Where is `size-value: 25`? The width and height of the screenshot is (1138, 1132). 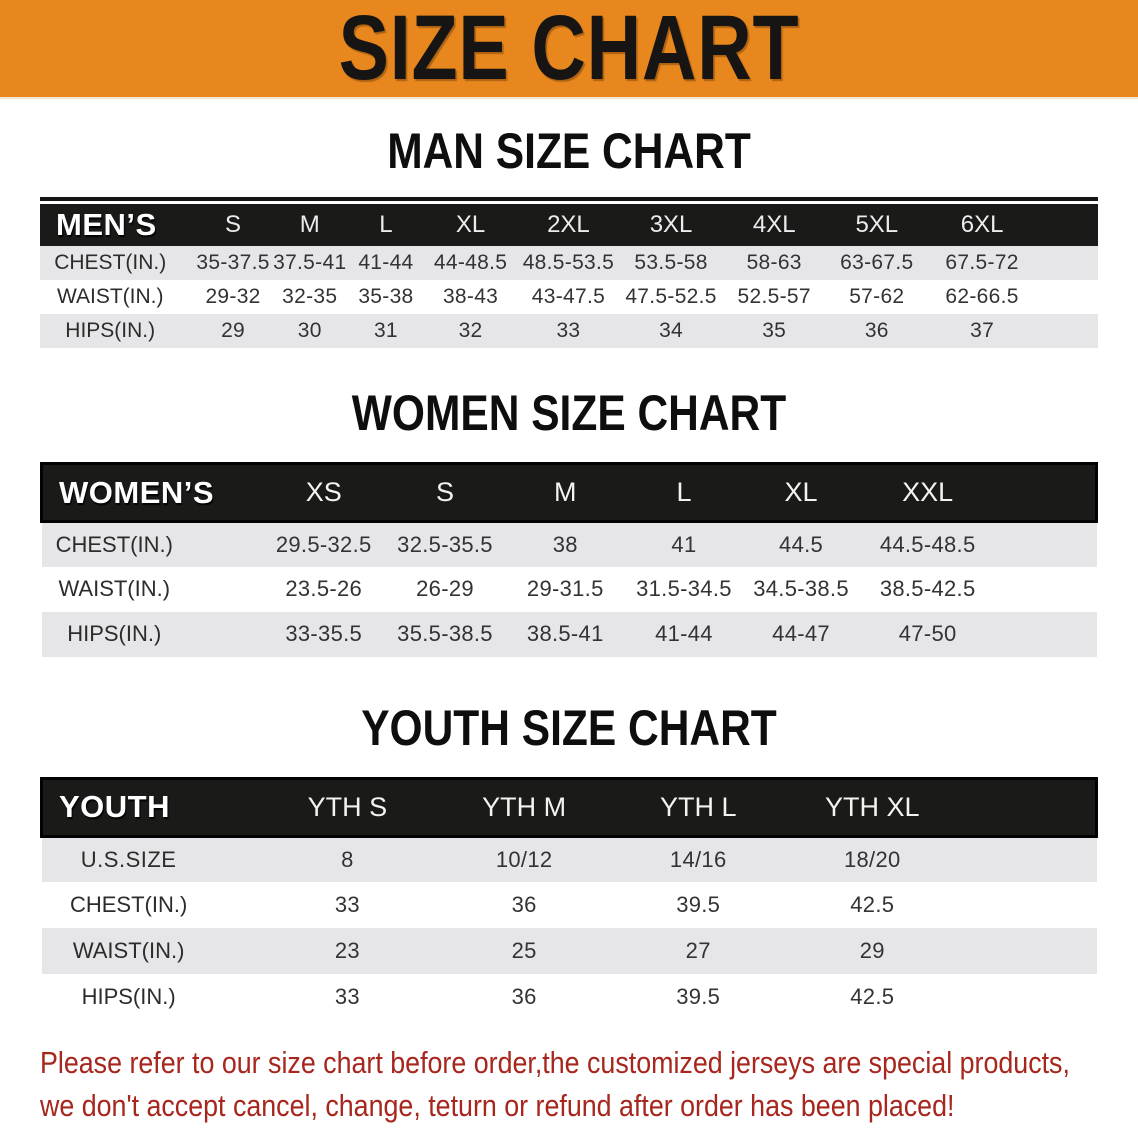
size-value: 25 is located at coordinates (524, 950).